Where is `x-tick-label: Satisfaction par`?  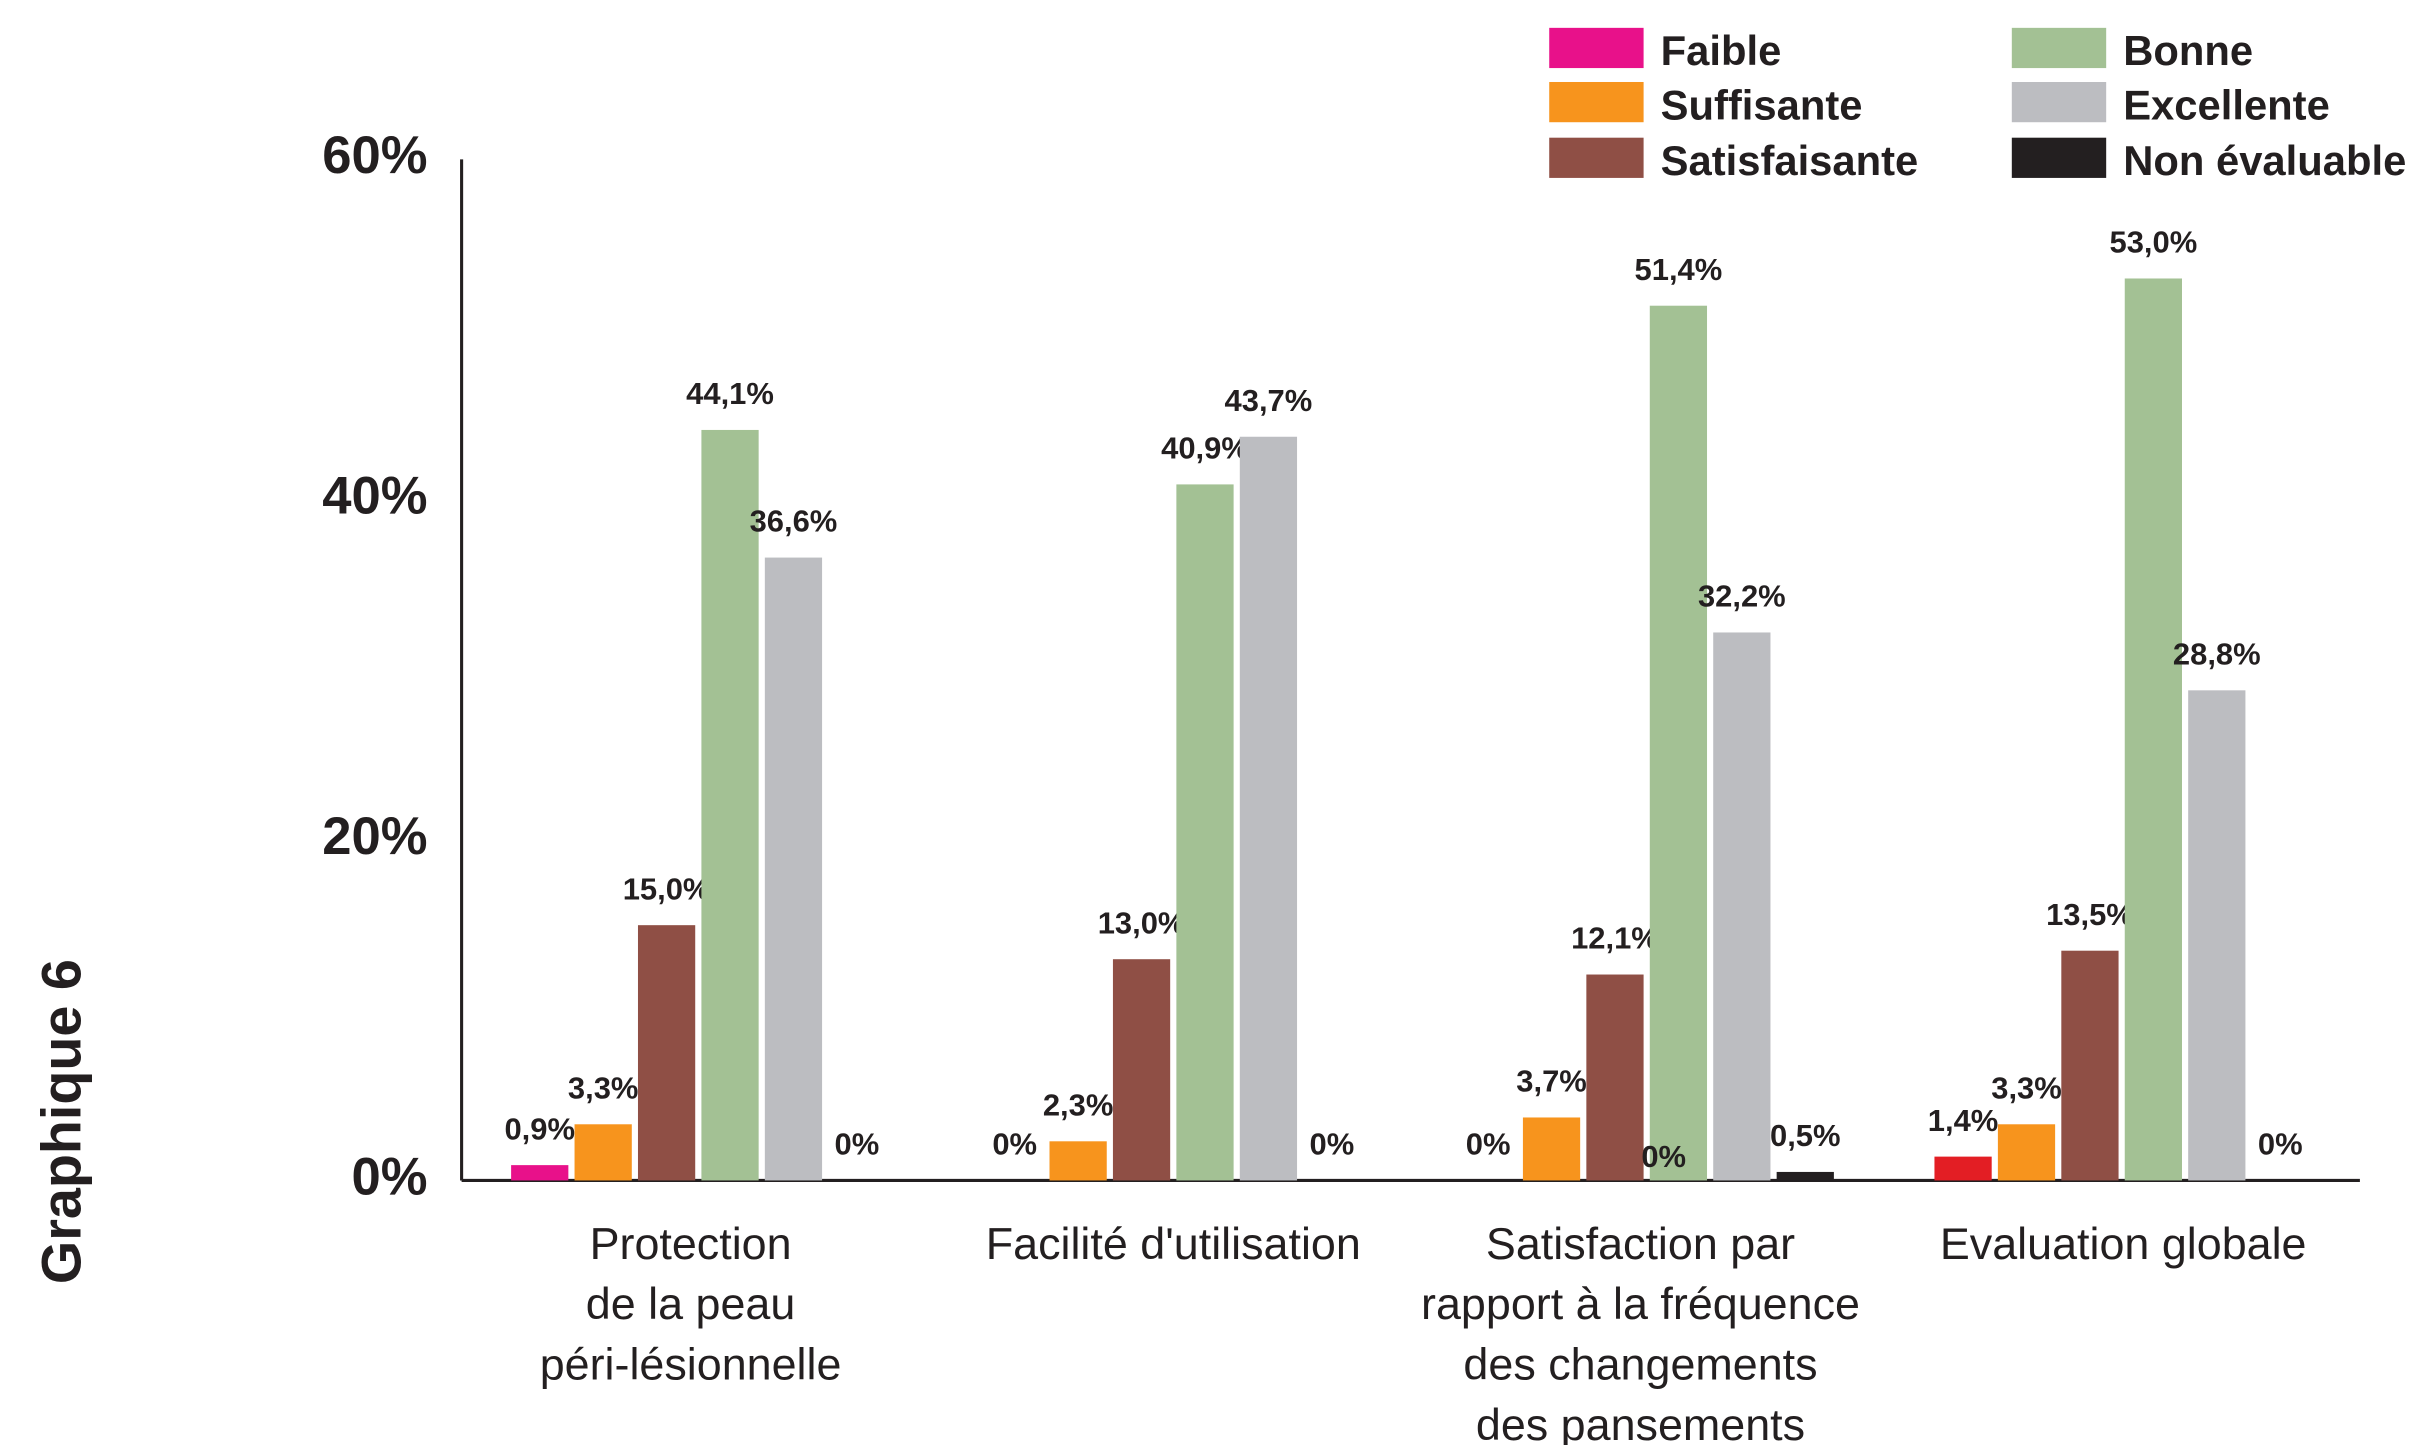 x-tick-label: Satisfaction par is located at coordinates (1640, 1243).